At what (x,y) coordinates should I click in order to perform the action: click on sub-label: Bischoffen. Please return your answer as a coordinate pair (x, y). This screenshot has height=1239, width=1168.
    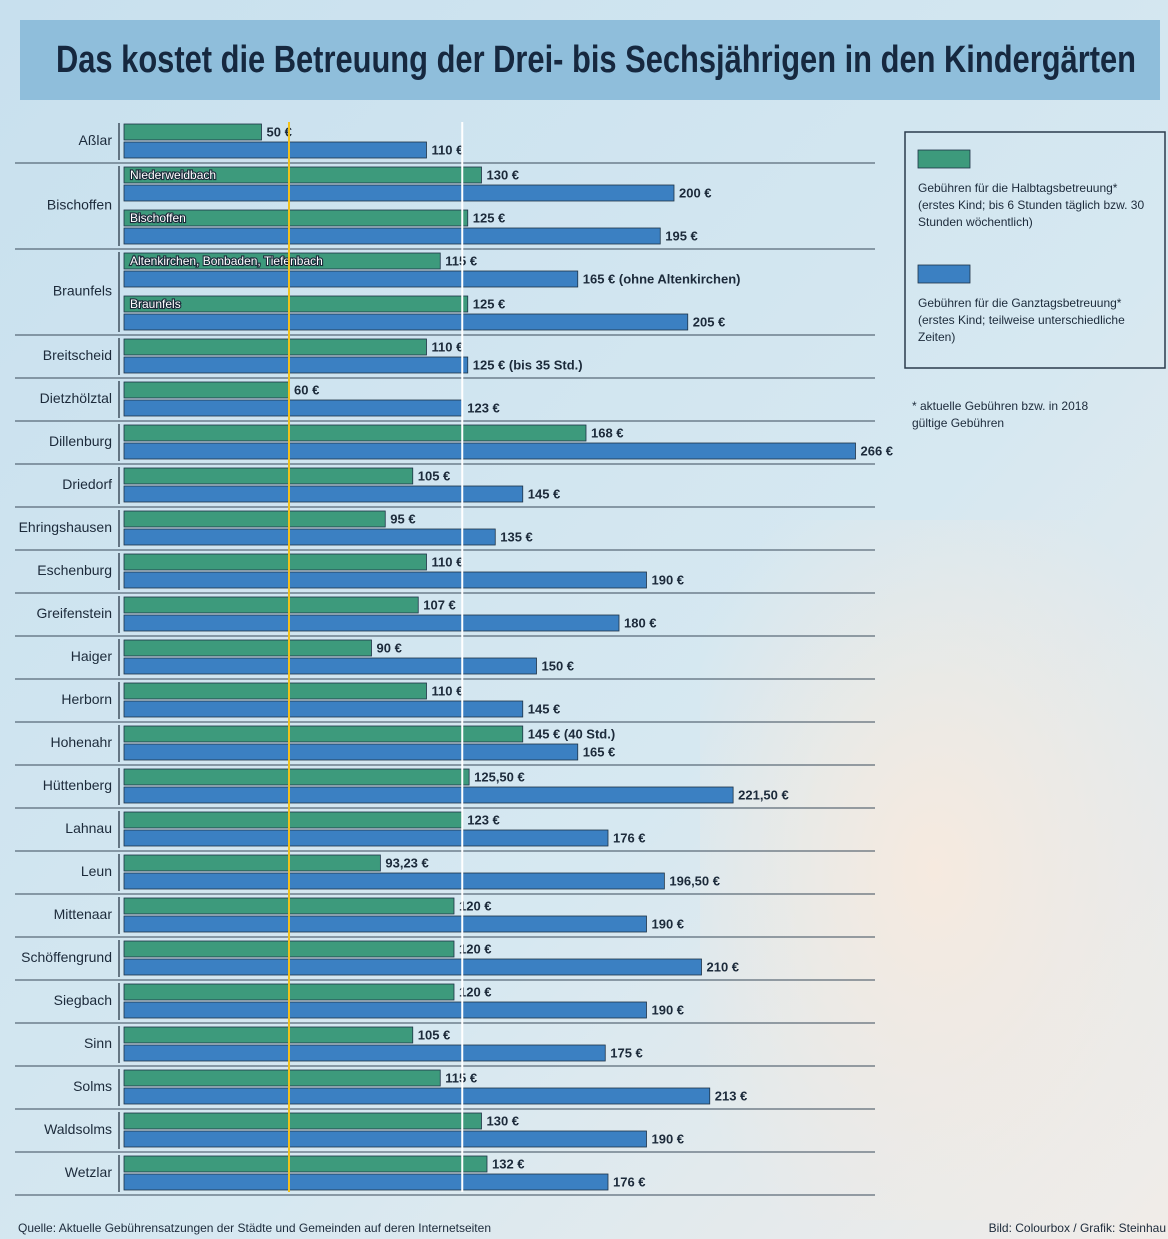
    Looking at the image, I should click on (158, 218).